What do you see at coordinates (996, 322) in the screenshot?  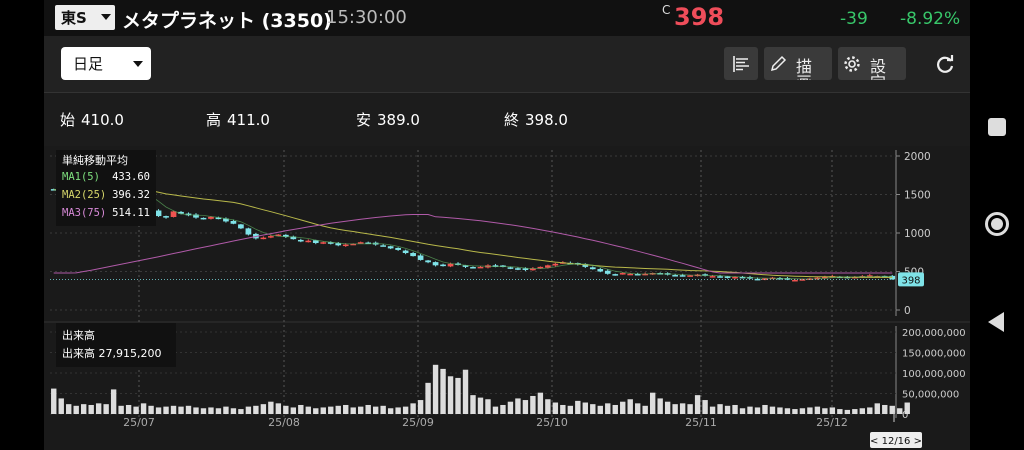 I see `back-icon` at bounding box center [996, 322].